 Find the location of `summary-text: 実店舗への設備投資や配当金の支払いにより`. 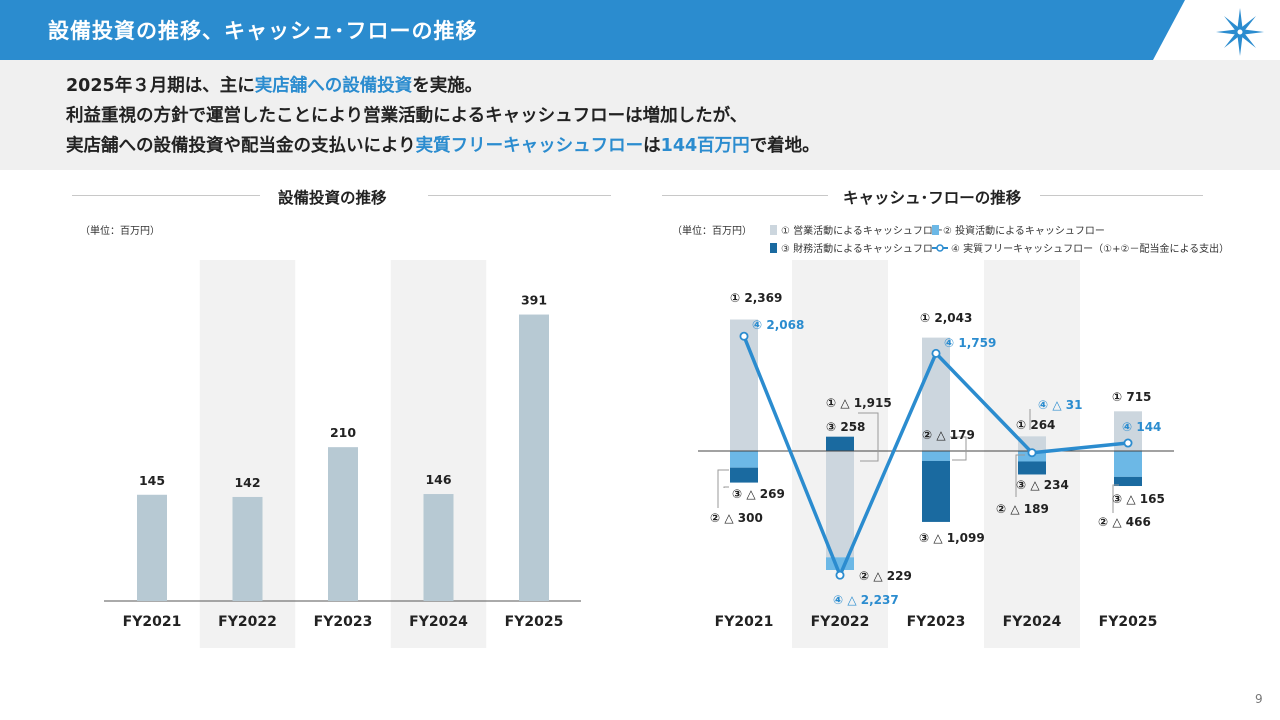

summary-text: 実店舗への設備投資や配当金の支払いにより is located at coordinates (241, 146).